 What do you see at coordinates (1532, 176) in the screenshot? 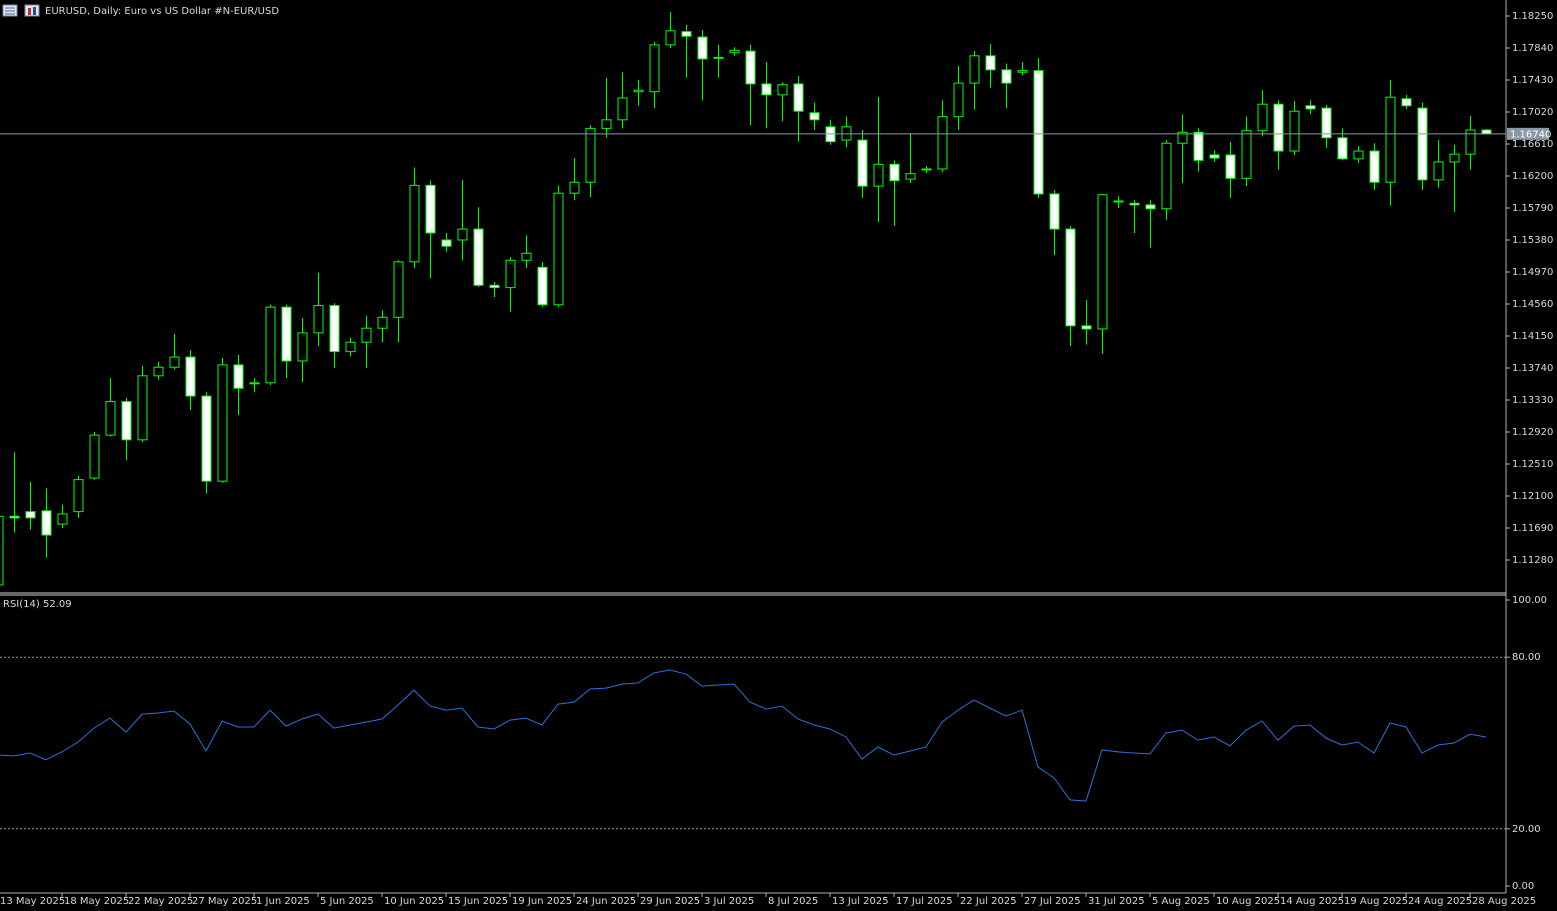
I see `y-tick-label: 1.16200` at bounding box center [1532, 176].